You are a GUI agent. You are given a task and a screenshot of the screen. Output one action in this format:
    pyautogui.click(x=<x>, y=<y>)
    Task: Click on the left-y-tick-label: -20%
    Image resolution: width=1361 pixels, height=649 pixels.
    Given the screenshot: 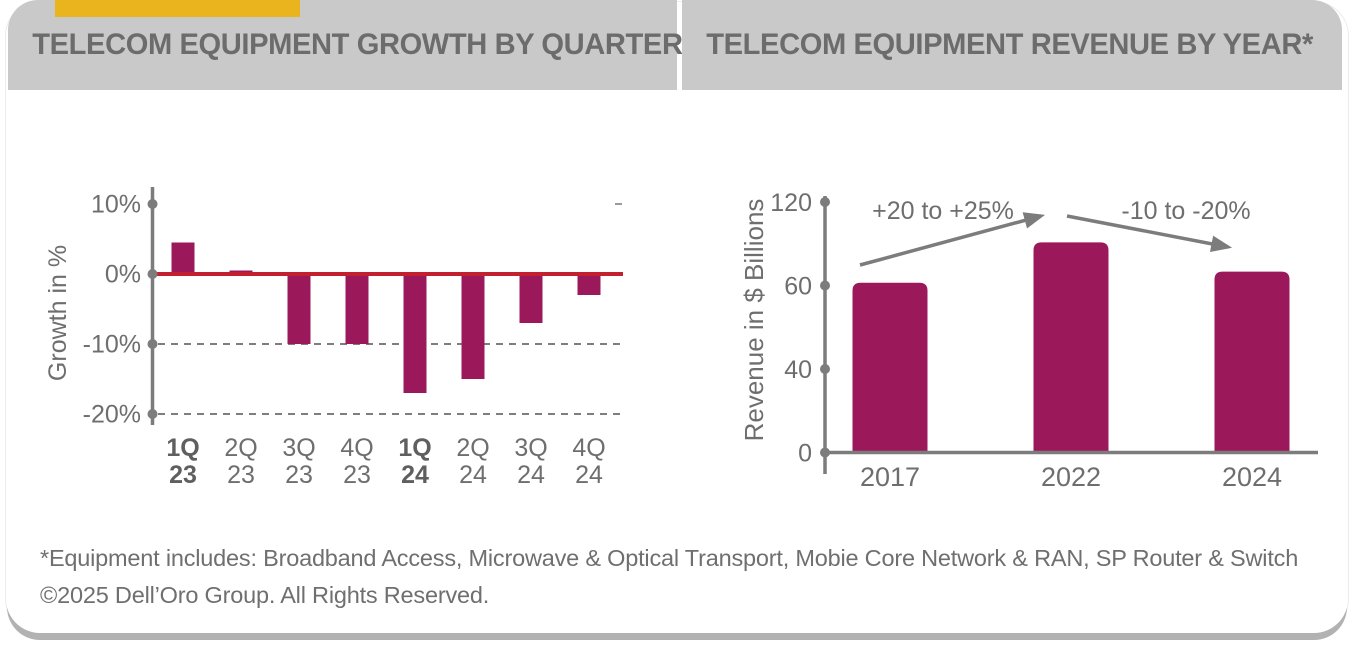 What is the action you would take?
    pyautogui.click(x=112, y=415)
    